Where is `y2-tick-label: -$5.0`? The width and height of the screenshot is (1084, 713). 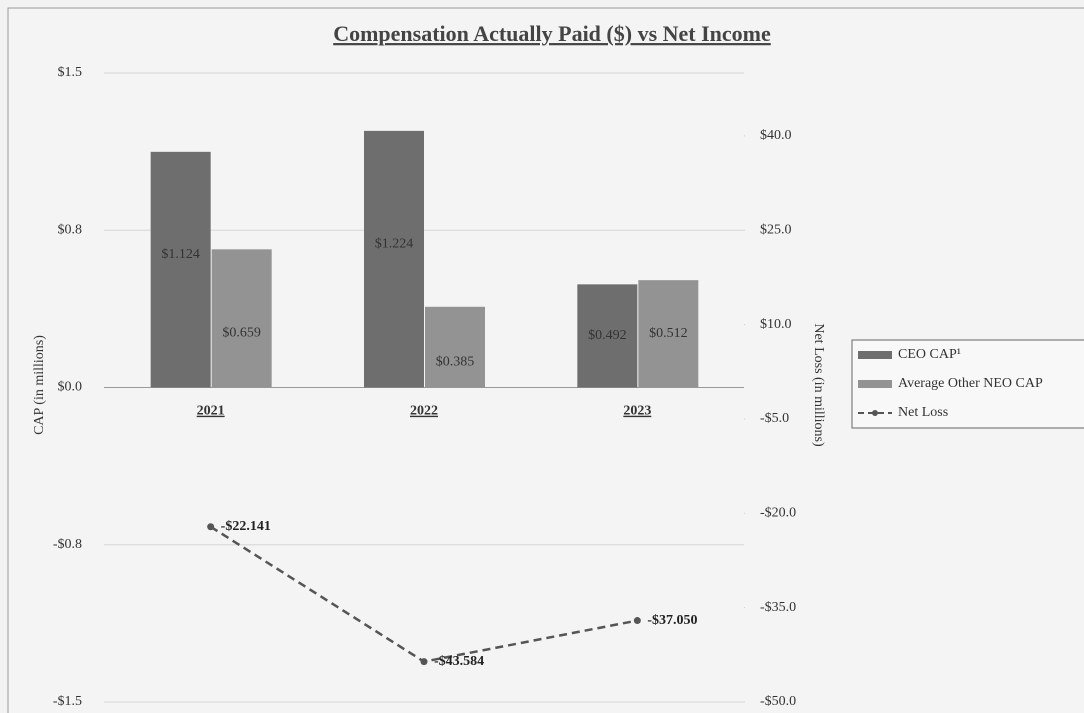 y2-tick-label: -$5.0 is located at coordinates (774, 418).